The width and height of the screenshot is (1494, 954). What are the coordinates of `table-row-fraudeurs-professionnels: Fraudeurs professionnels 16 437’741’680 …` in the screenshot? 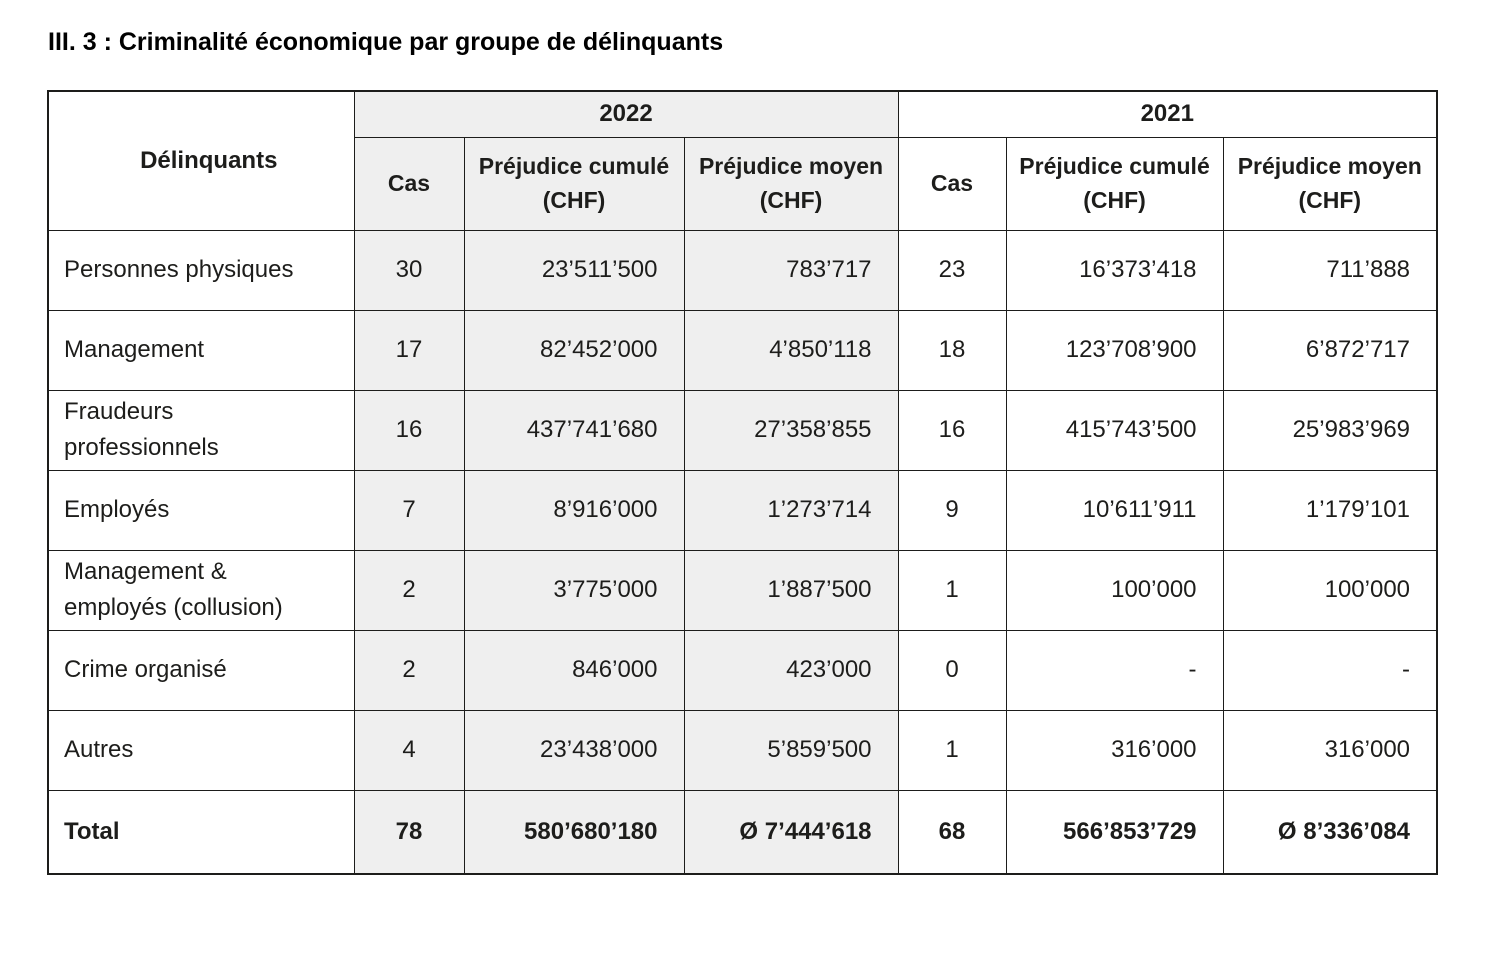 It's located at (742, 430).